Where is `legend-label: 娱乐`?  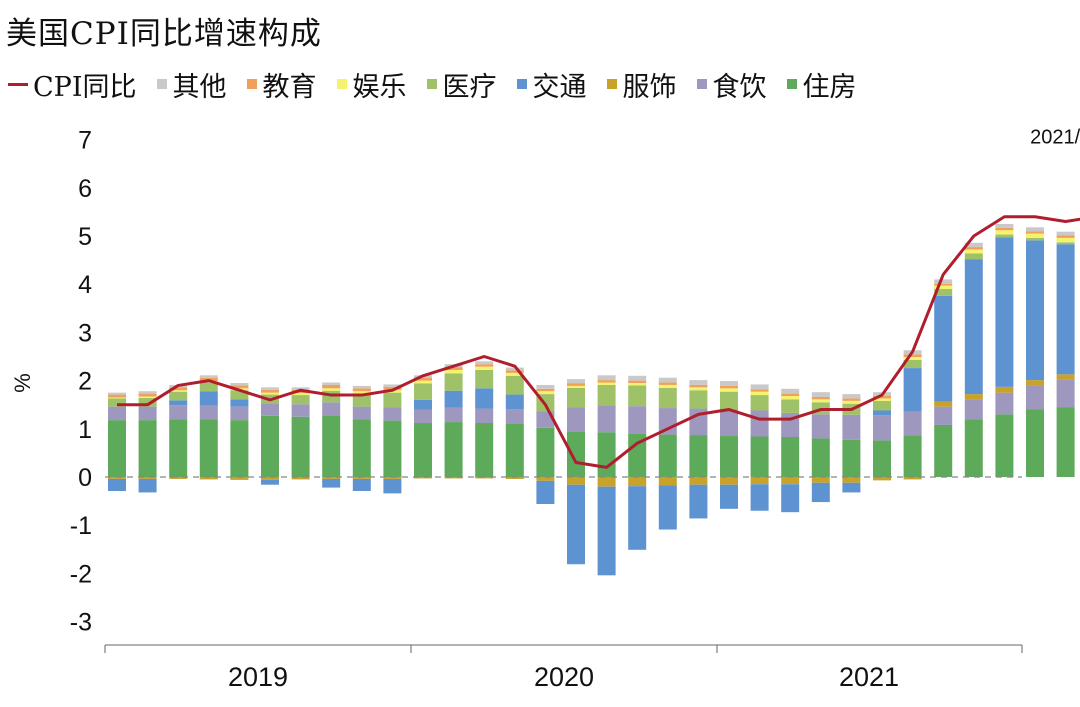
legend-label: 娱乐 is located at coordinates (379, 87).